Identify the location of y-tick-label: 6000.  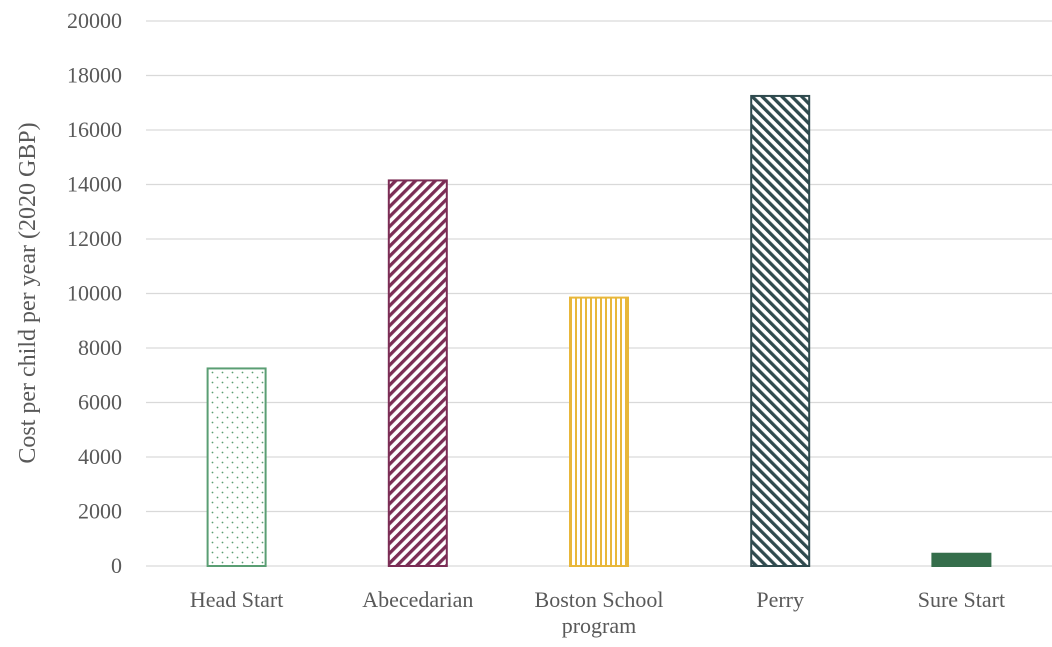
(100, 402).